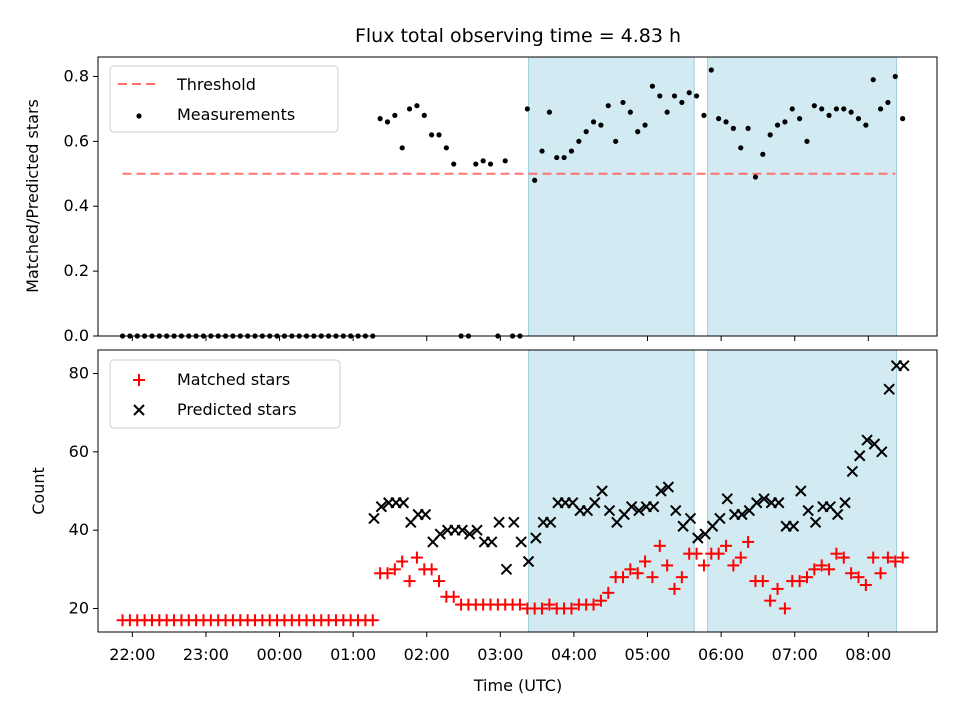 This screenshot has width=960, height=720. I want to click on y-tick-label: 80, so click(79, 373).